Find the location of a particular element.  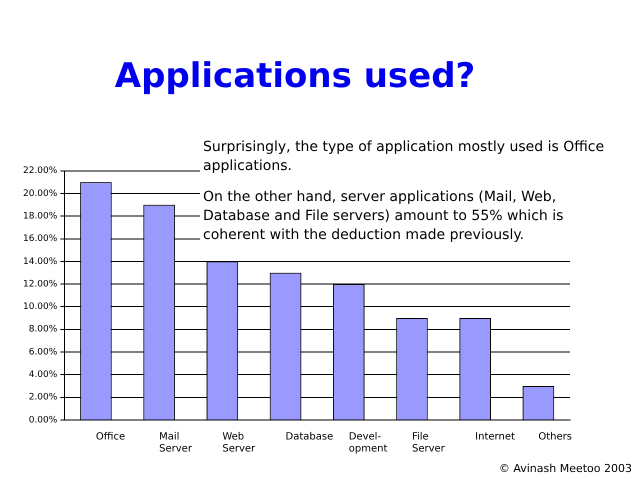

x-tick-label: Devel- opment is located at coordinates (368, 443).